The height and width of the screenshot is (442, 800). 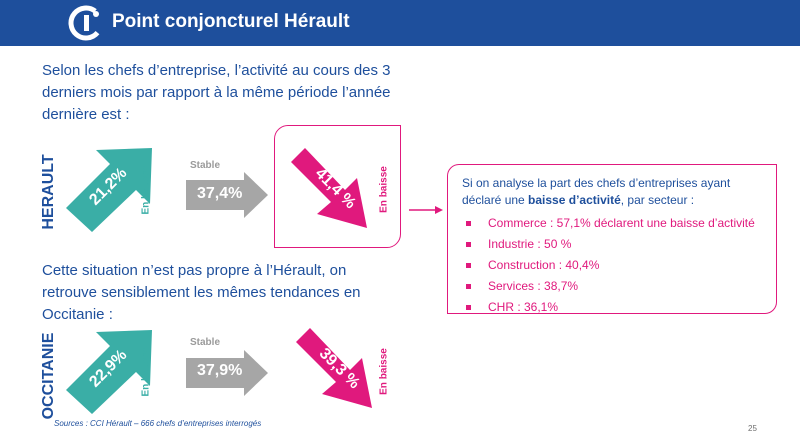 What do you see at coordinates (231, 21) in the screenshot?
I see `page-title: Point conjoncturel Hérault` at bounding box center [231, 21].